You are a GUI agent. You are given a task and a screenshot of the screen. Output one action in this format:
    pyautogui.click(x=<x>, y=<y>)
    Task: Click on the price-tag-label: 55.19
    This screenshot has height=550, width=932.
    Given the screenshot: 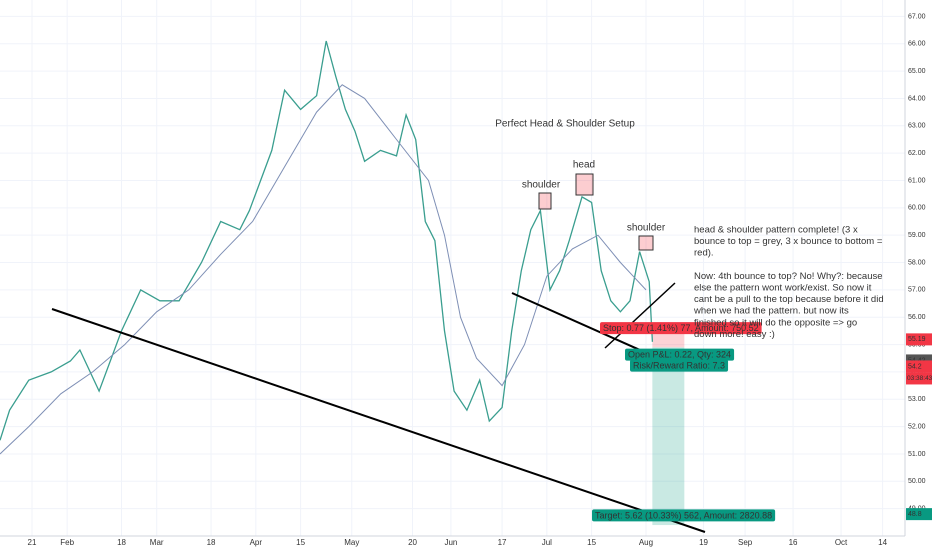 What is the action you would take?
    pyautogui.click(x=917, y=339)
    